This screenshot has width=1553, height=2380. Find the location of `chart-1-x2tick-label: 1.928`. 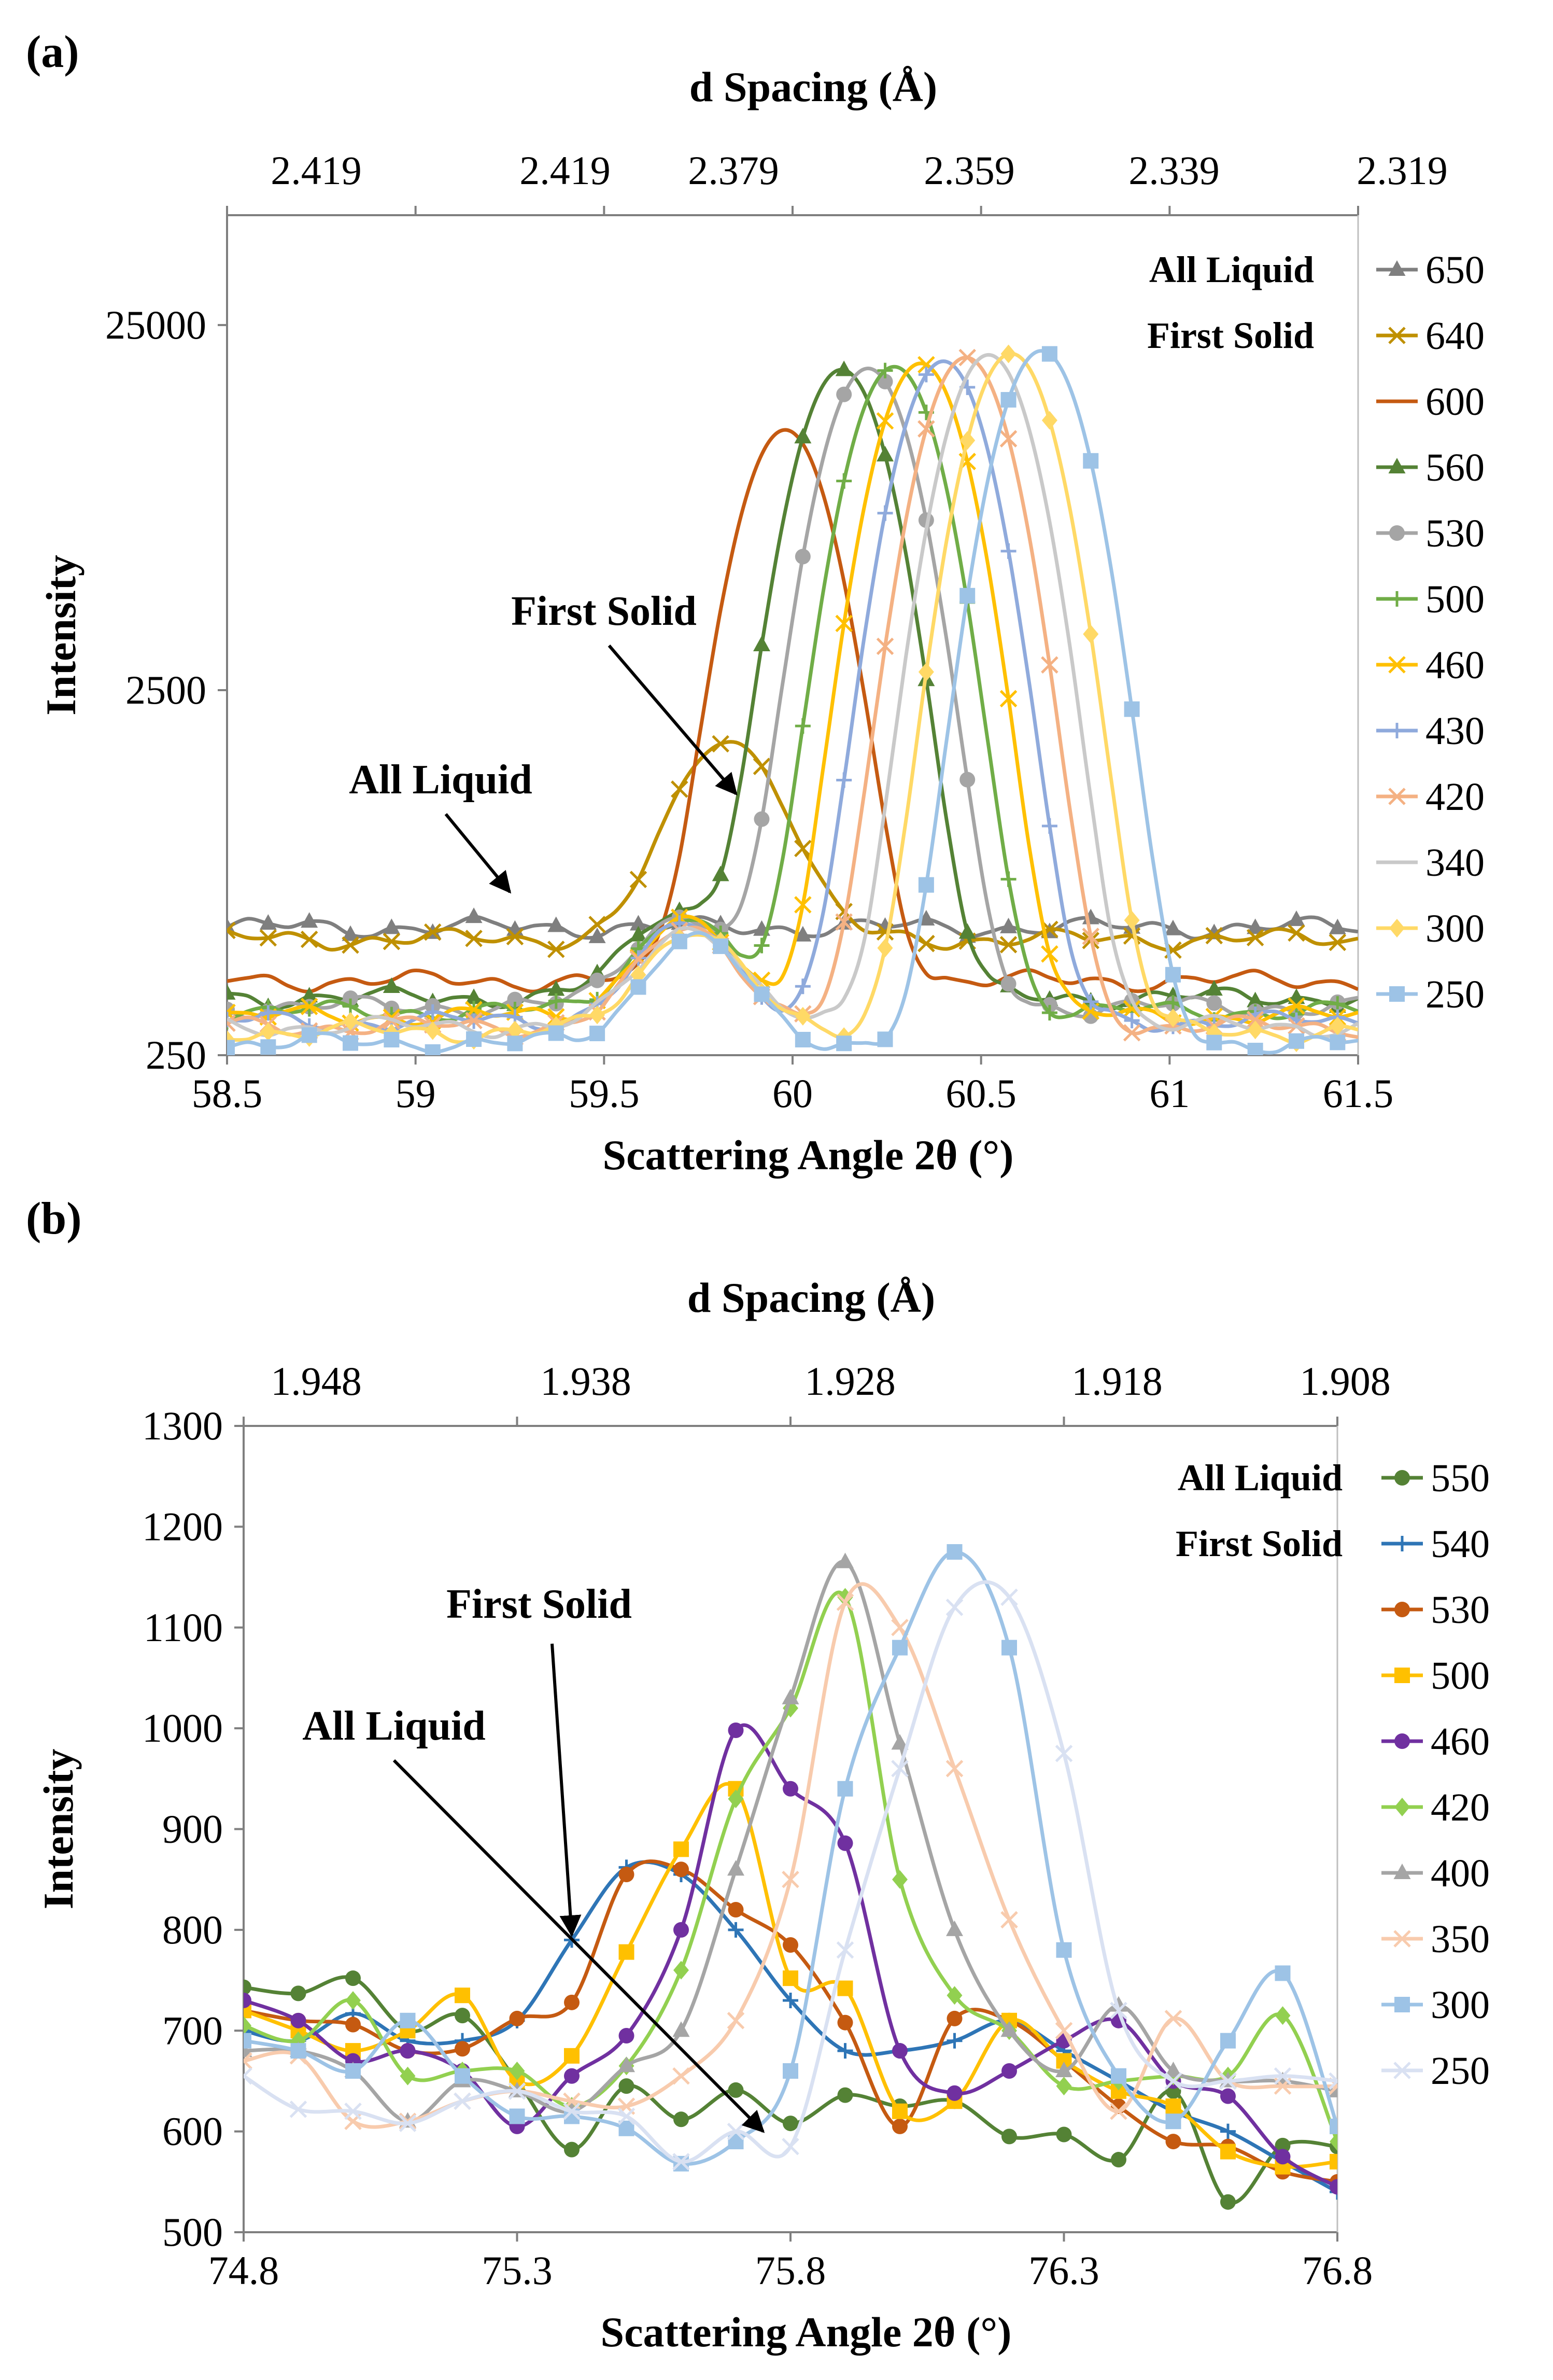

chart-1-x2tick-label: 1.928 is located at coordinates (850, 1381).